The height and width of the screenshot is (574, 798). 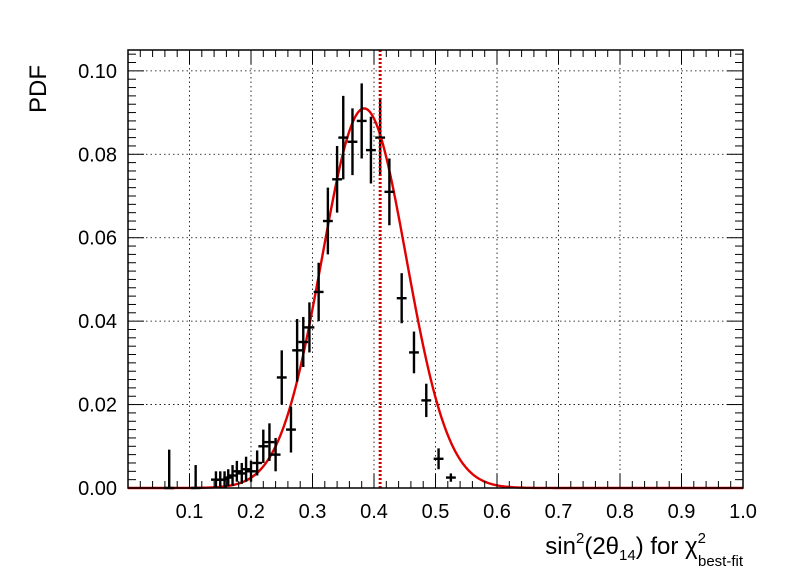 I want to click on y-tick-label-5: 0.10, so click(x=97, y=72).